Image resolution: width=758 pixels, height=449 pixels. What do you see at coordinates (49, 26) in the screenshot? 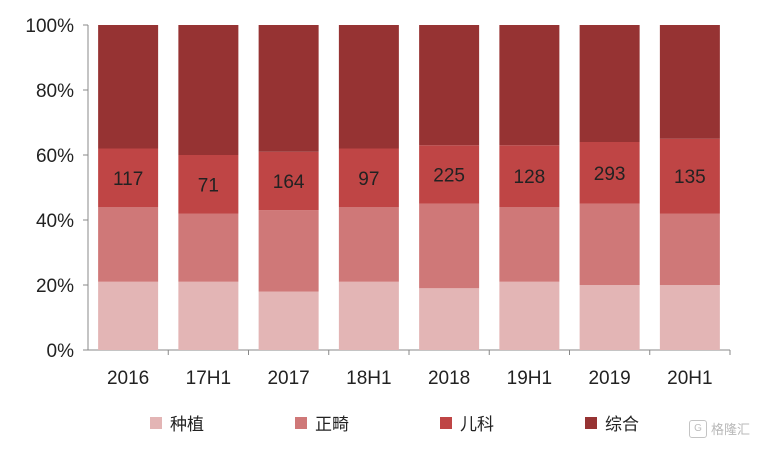
I see `y-tick-label: 100%` at bounding box center [49, 26].